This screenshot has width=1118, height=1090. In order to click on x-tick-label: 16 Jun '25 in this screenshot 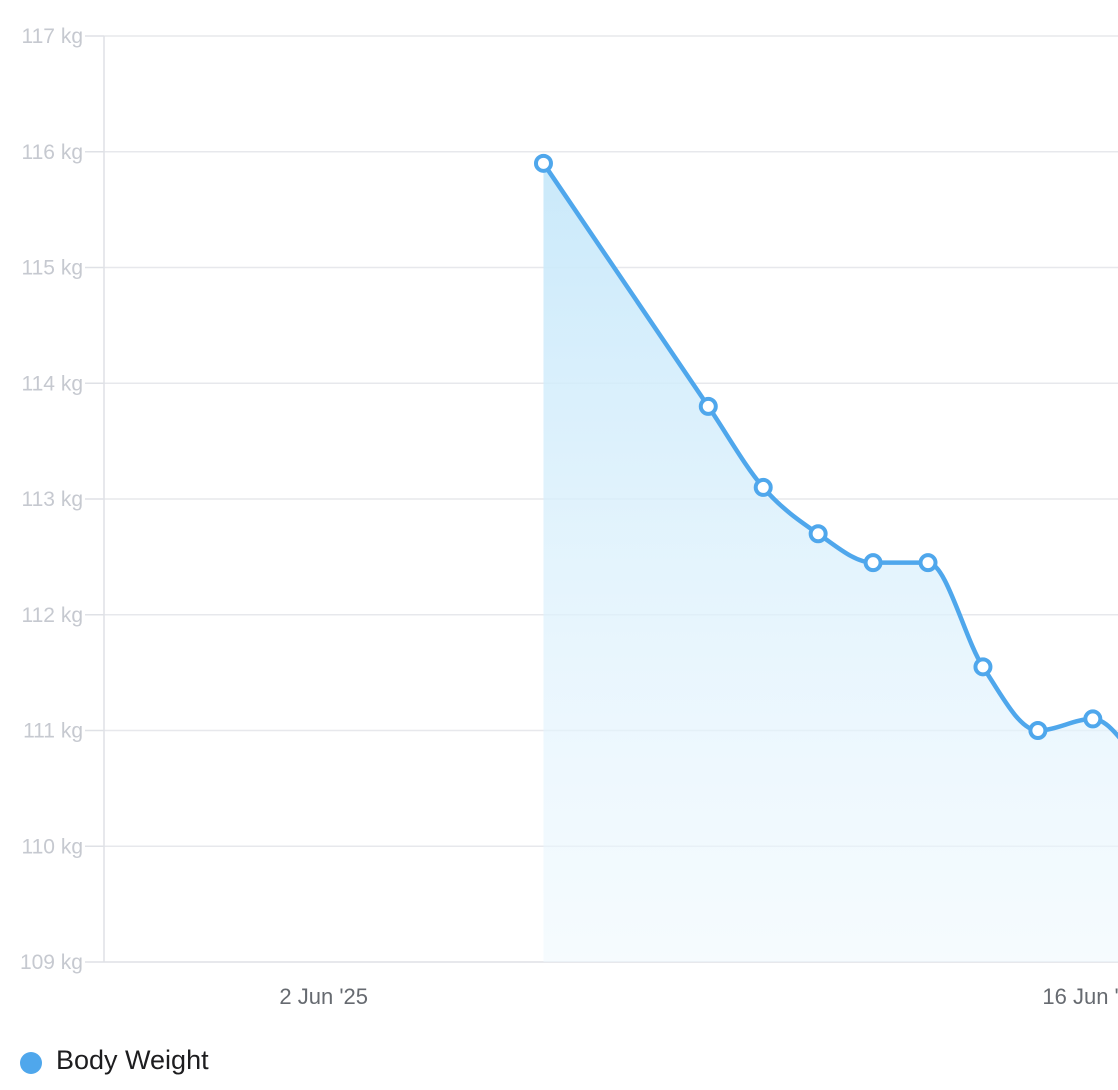, I will do `click(1080, 996)`.